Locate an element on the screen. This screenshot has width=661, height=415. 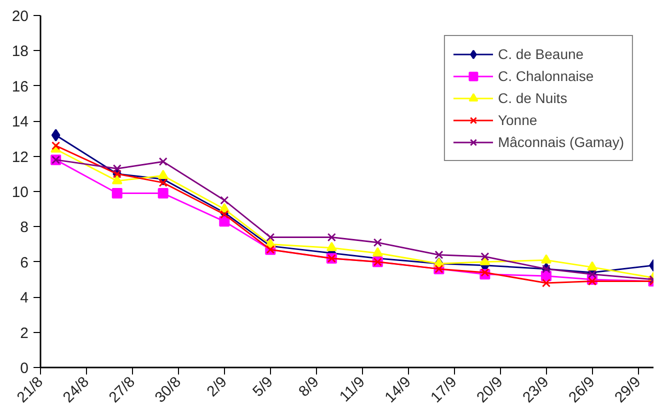
x-tick-label: 11/9 is located at coordinates (352, 389).